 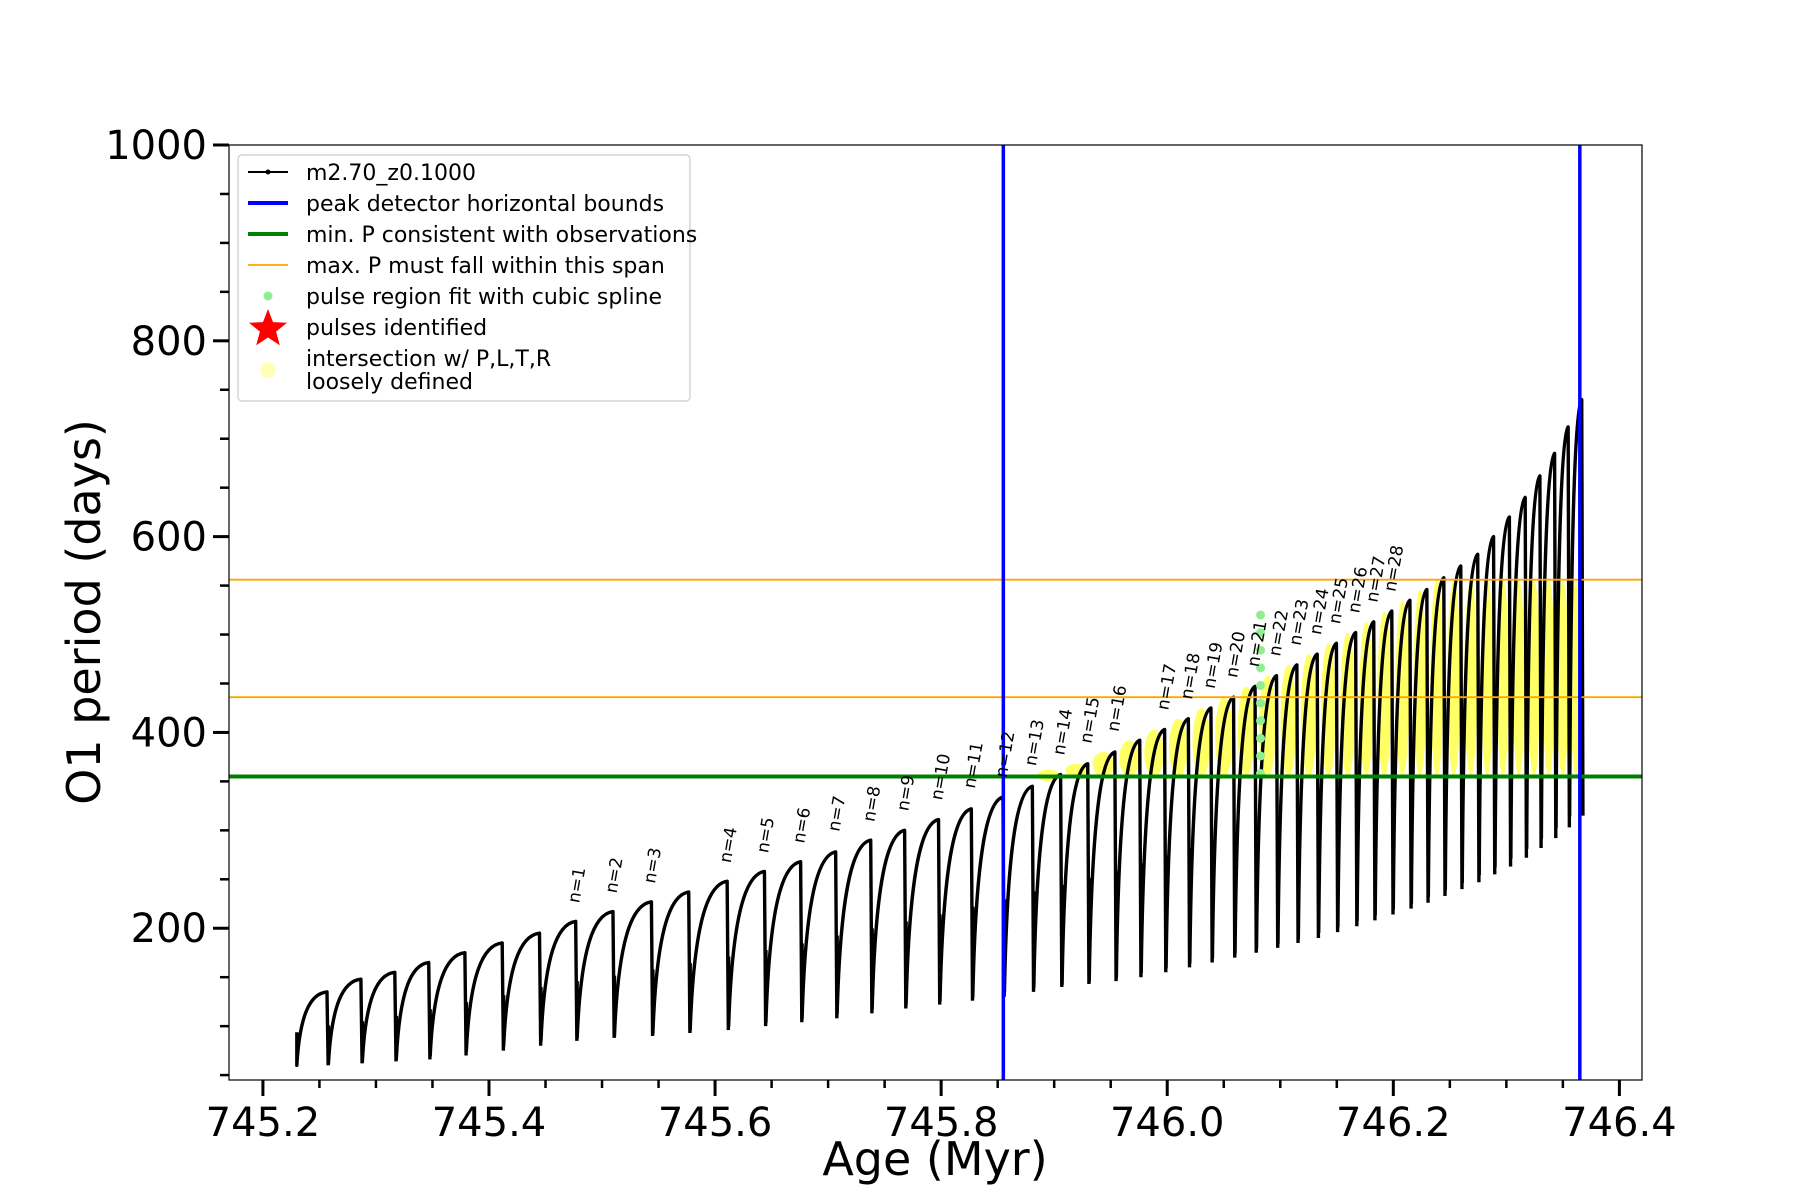 What do you see at coordinates (167, 600) in the screenshot?
I see `y-axis-ticks: 200 400 600 800 1000` at bounding box center [167, 600].